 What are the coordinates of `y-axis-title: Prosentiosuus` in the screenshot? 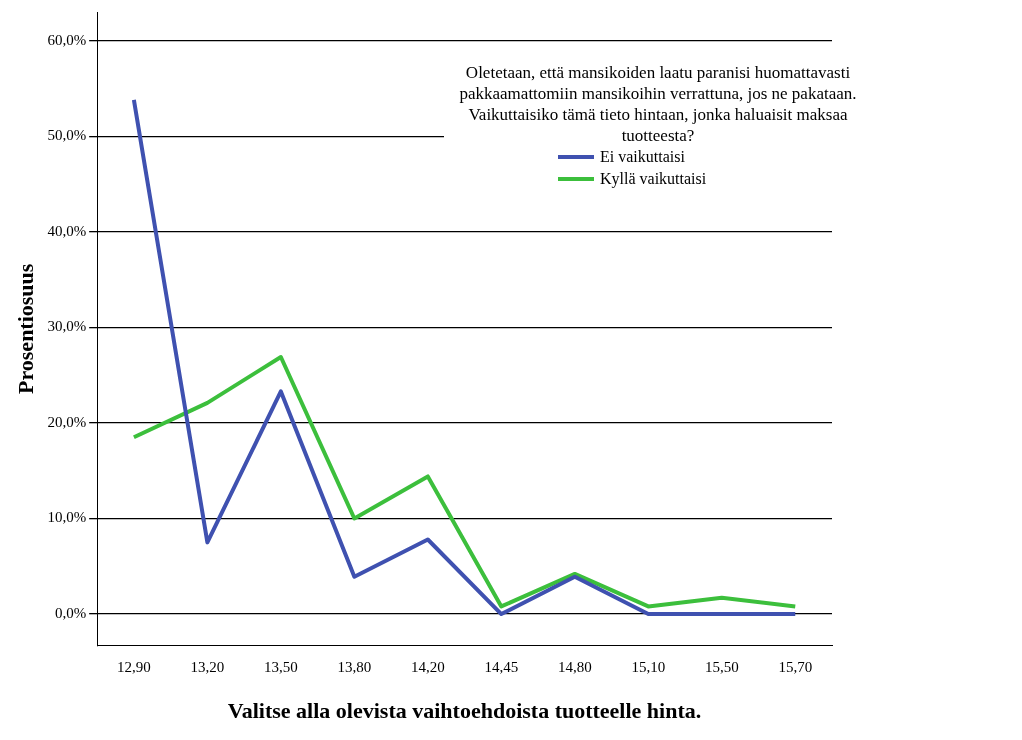 It's located at (25, 328).